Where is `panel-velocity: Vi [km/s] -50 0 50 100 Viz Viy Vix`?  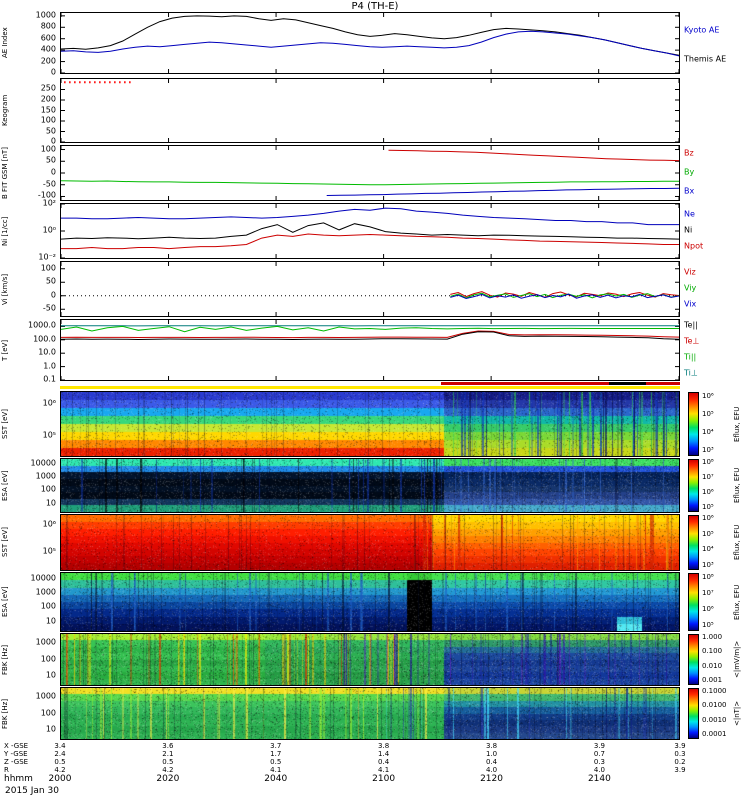 panel-velocity: Vi [km/s] -50 0 50 100 Viz Viy Vix is located at coordinates (375, 289).